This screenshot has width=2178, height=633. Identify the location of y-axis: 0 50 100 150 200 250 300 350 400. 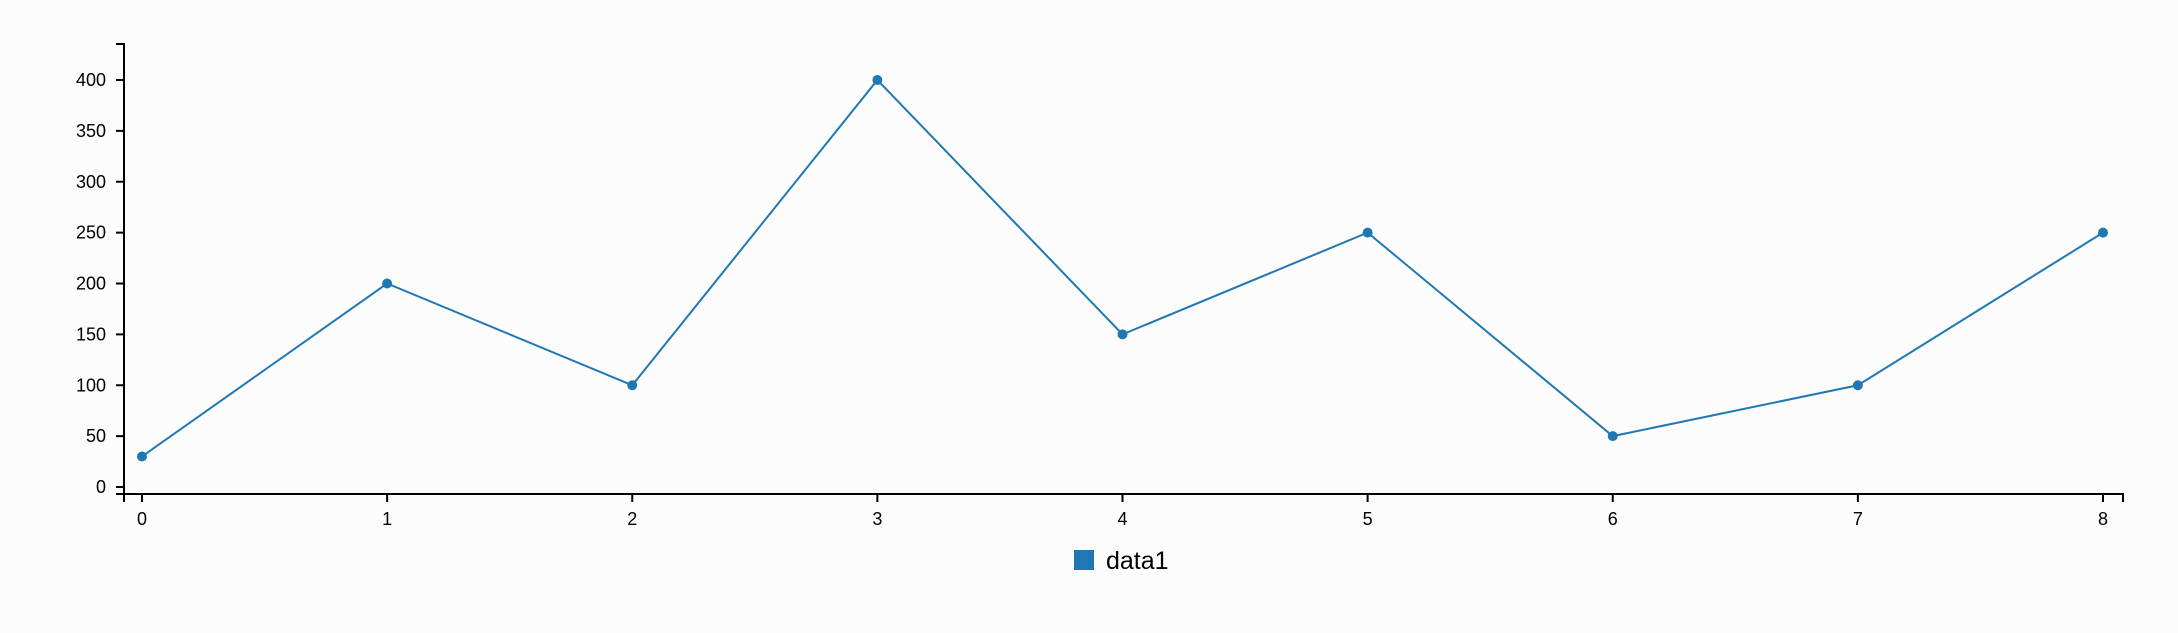
(100, 270).